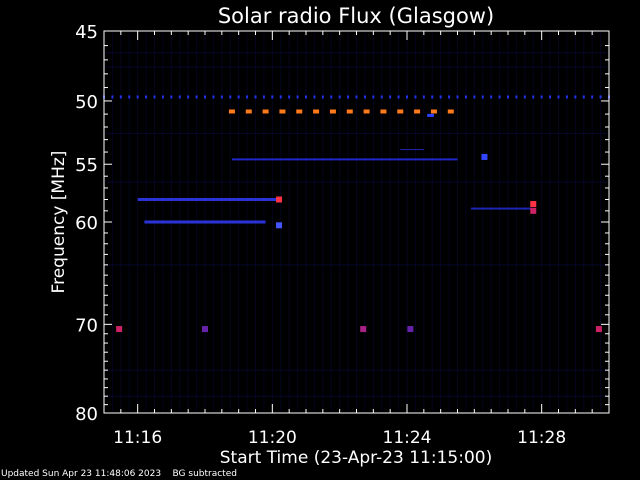 The width and height of the screenshot is (640, 480). Describe the element at coordinates (356, 16) in the screenshot. I see `chart-title: Solar radio Flux (Glasgow)` at that location.